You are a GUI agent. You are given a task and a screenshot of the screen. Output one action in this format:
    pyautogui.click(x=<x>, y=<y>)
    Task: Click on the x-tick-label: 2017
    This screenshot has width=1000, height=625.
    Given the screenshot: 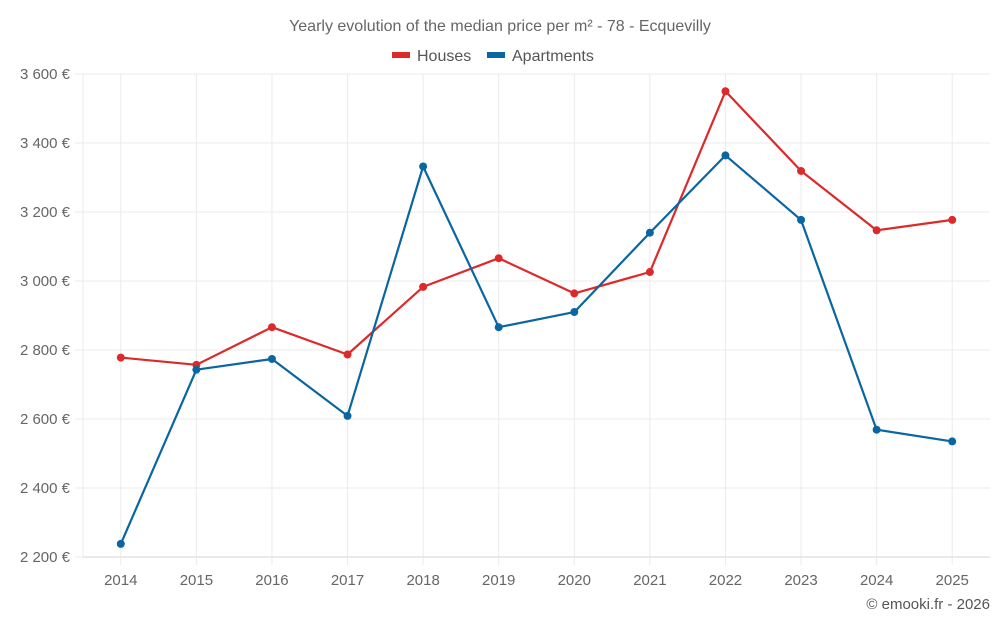 What is the action you would take?
    pyautogui.click(x=347, y=580)
    